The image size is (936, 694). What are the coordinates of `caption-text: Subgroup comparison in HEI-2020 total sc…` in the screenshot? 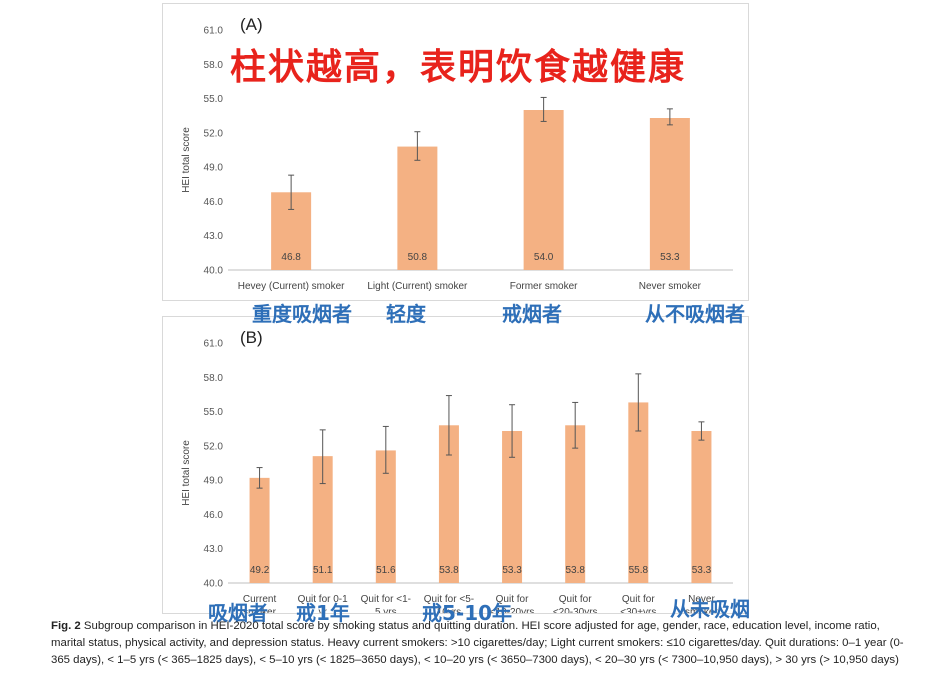 It's located at (477, 643).